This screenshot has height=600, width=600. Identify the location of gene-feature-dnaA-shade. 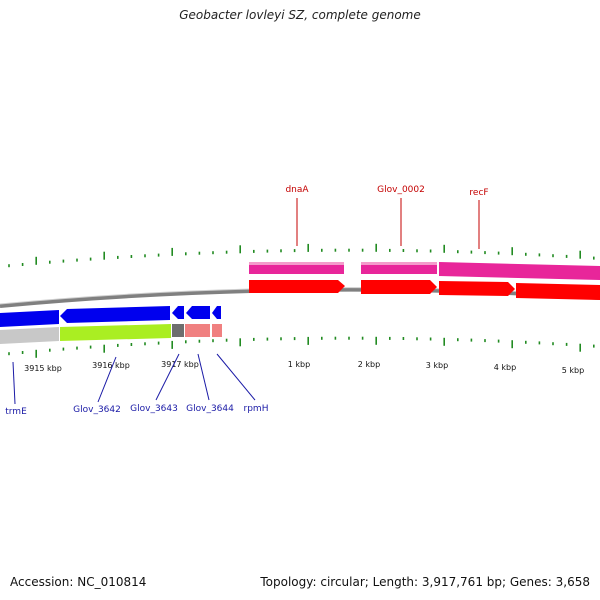
(296, 263).